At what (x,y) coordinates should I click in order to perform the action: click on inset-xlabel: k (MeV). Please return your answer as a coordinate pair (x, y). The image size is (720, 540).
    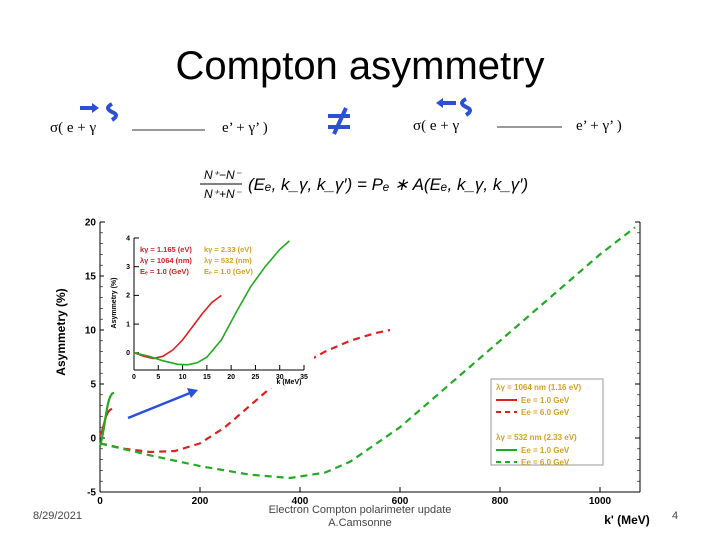
    Looking at the image, I should click on (289, 382).